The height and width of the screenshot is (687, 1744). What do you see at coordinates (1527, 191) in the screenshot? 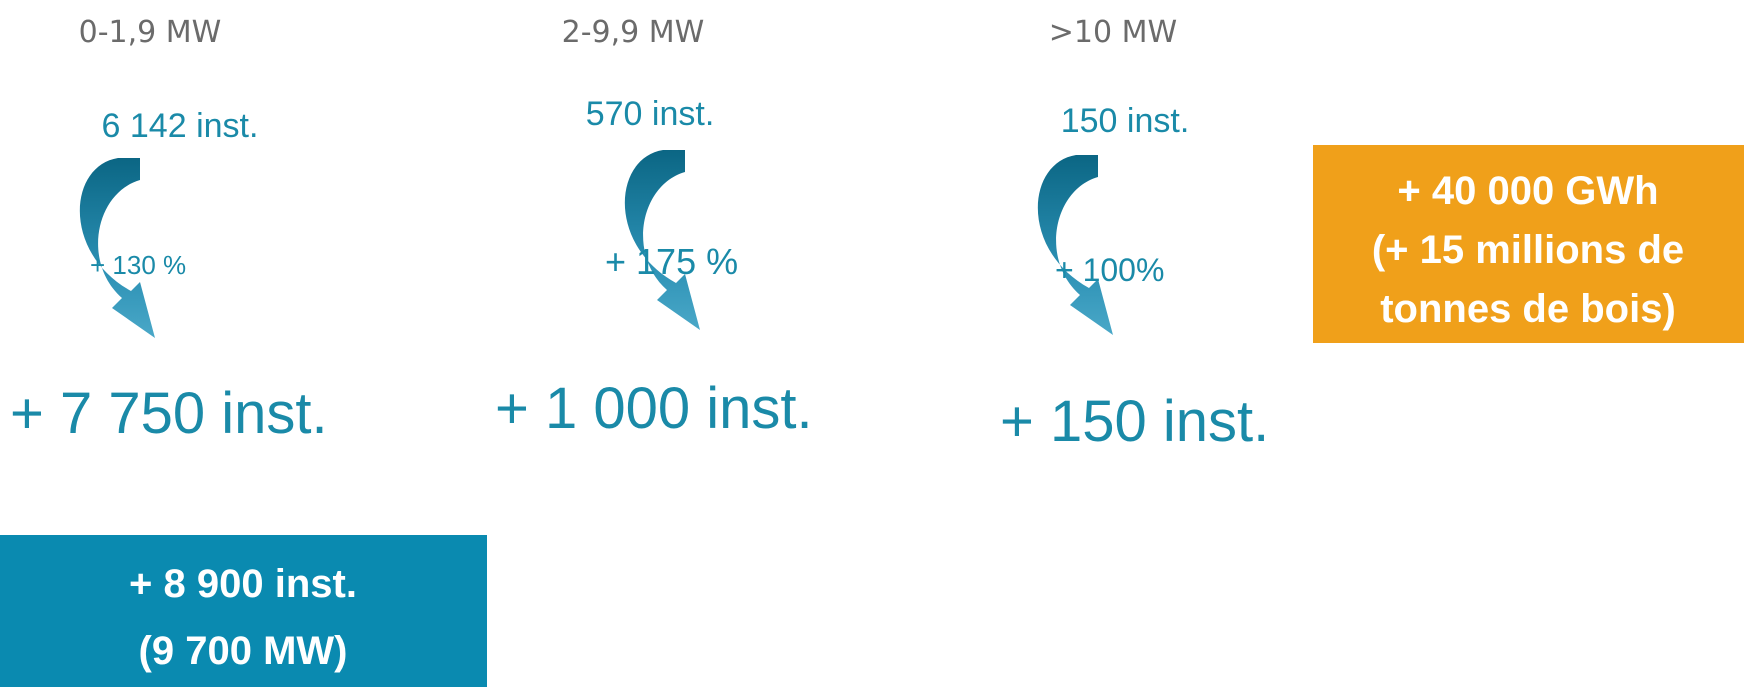
I see `box-line: + 40 000 GWh` at bounding box center [1527, 191].